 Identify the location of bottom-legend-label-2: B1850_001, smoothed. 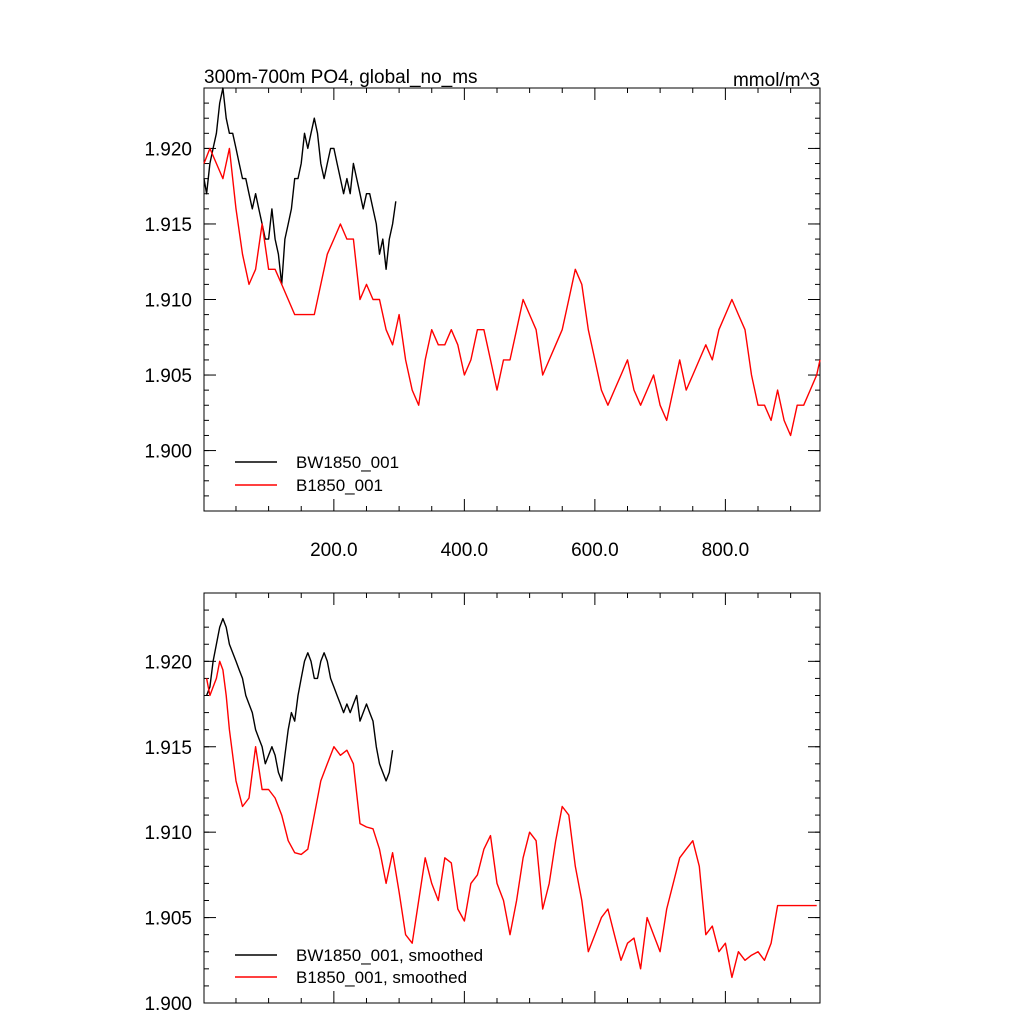
(381, 977).